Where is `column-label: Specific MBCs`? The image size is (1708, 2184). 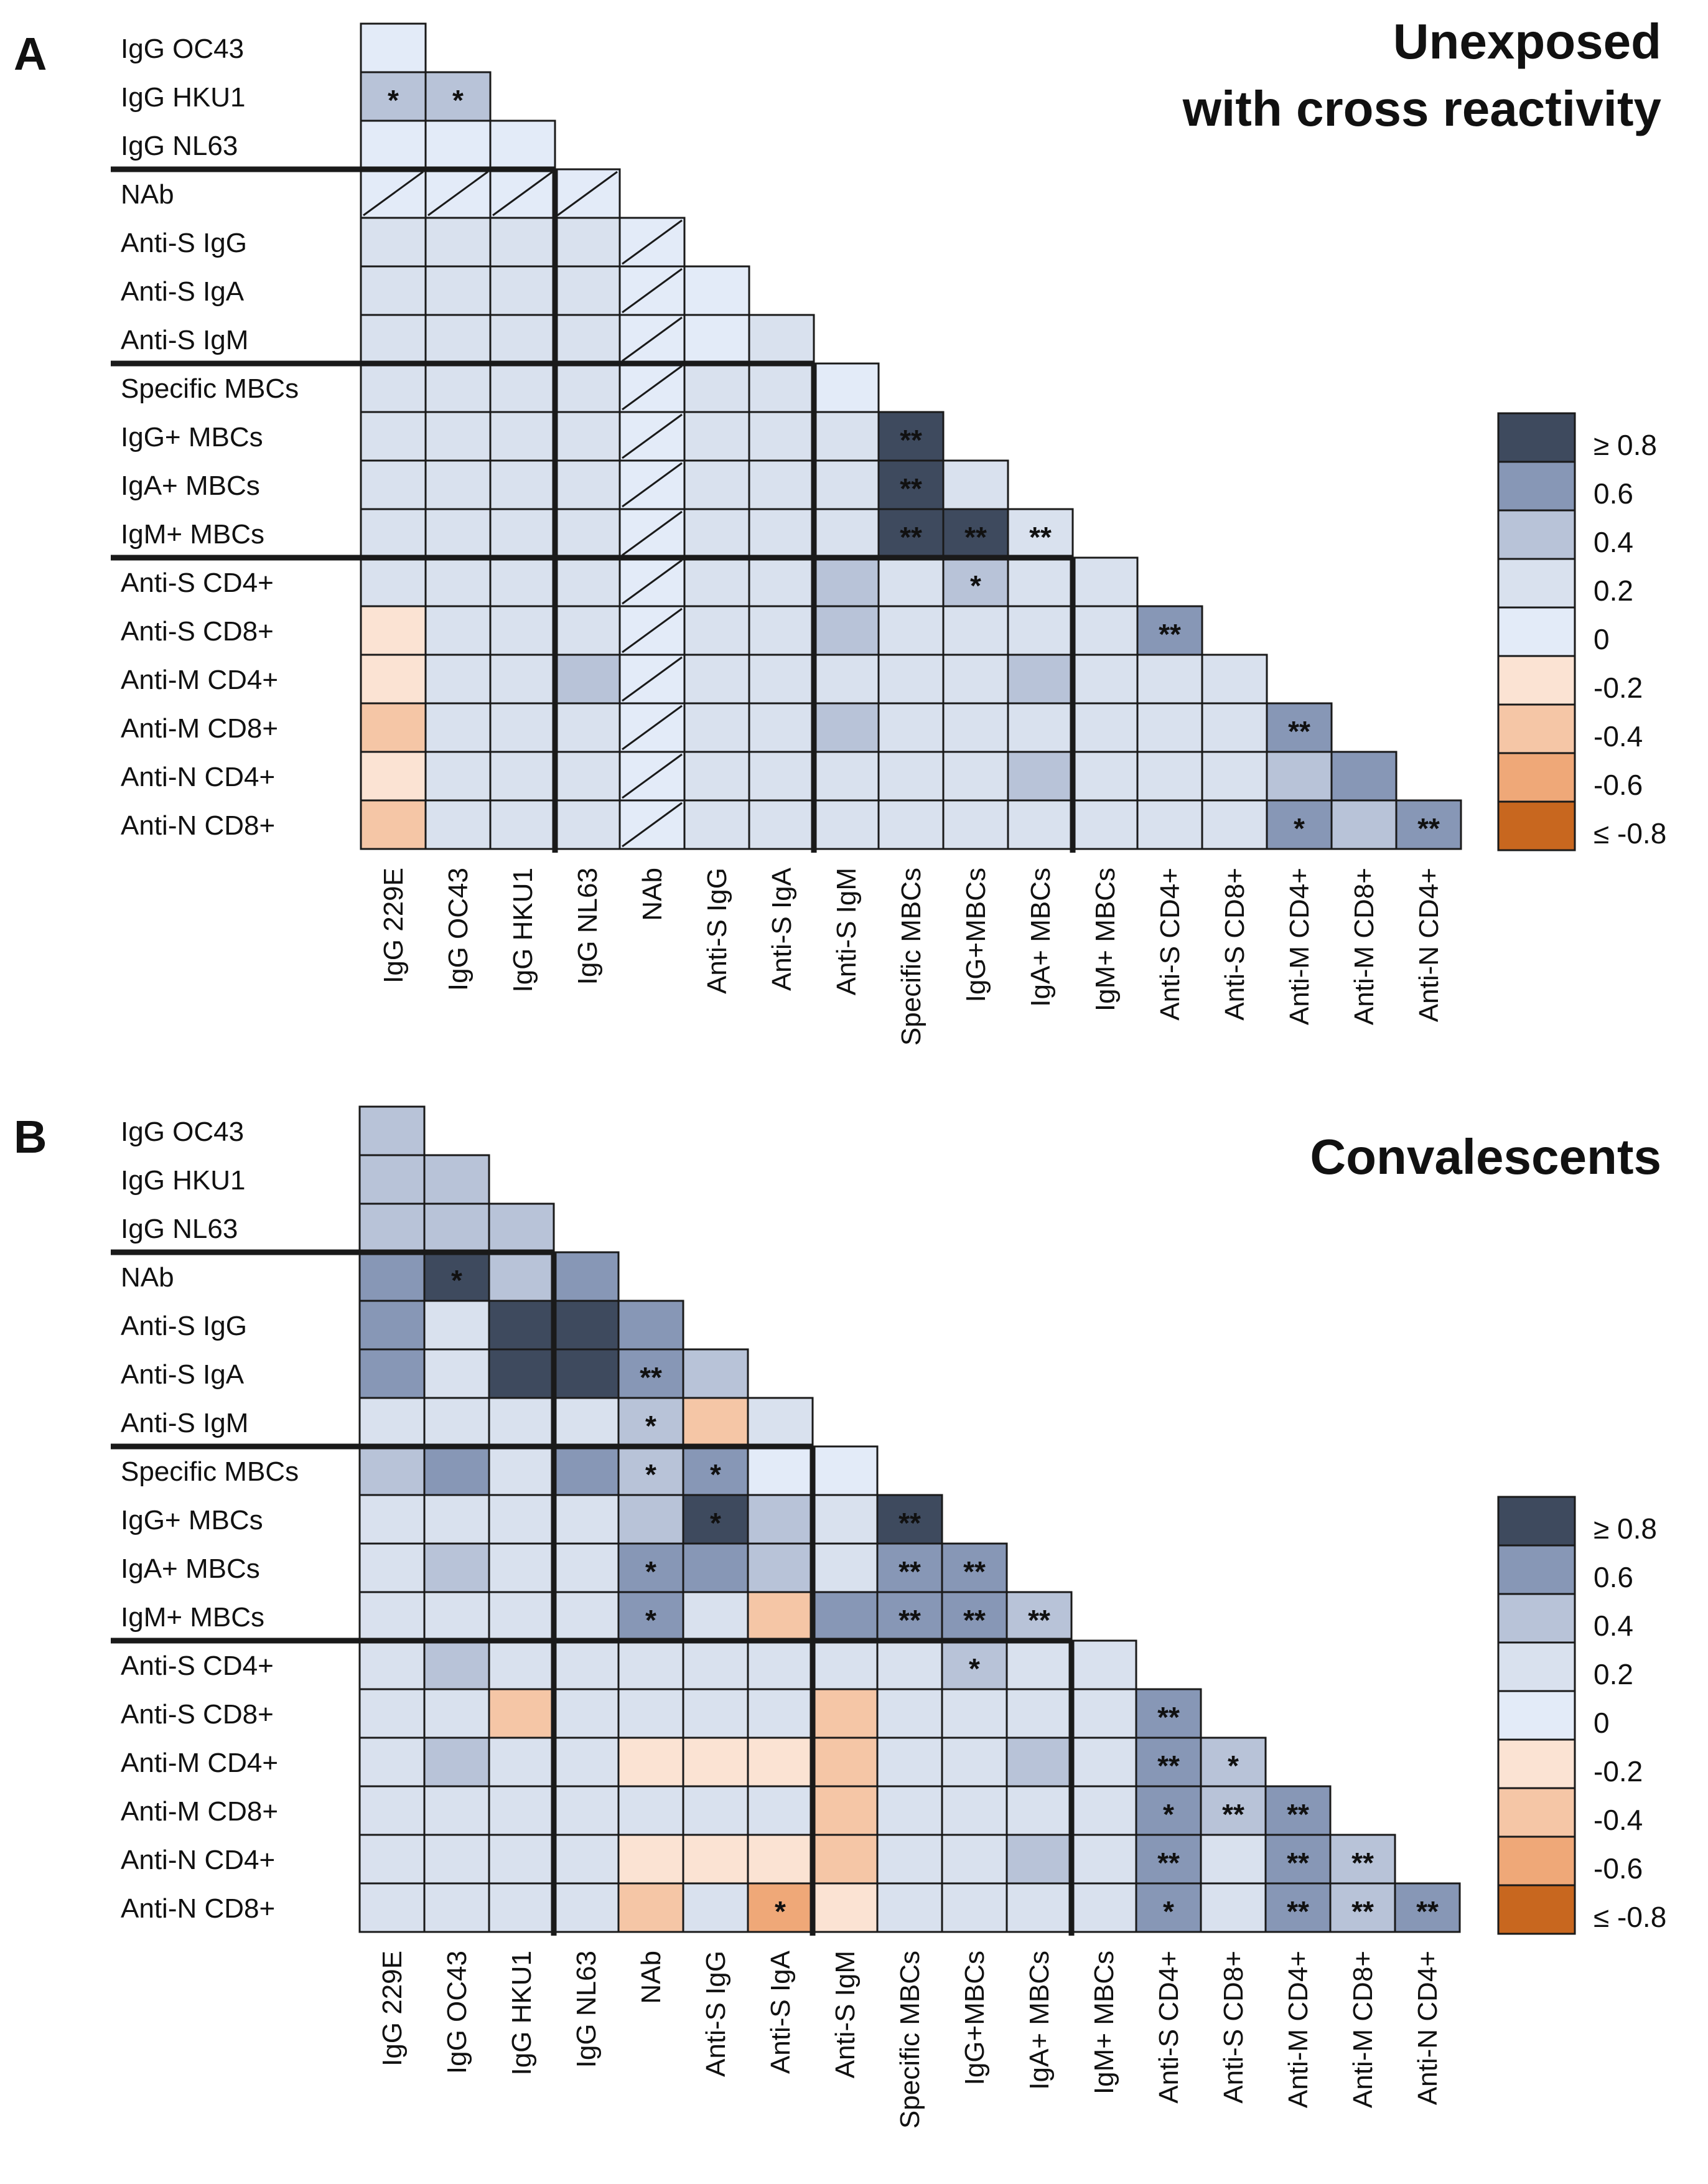
column-label: Specific MBCs is located at coordinates (911, 957).